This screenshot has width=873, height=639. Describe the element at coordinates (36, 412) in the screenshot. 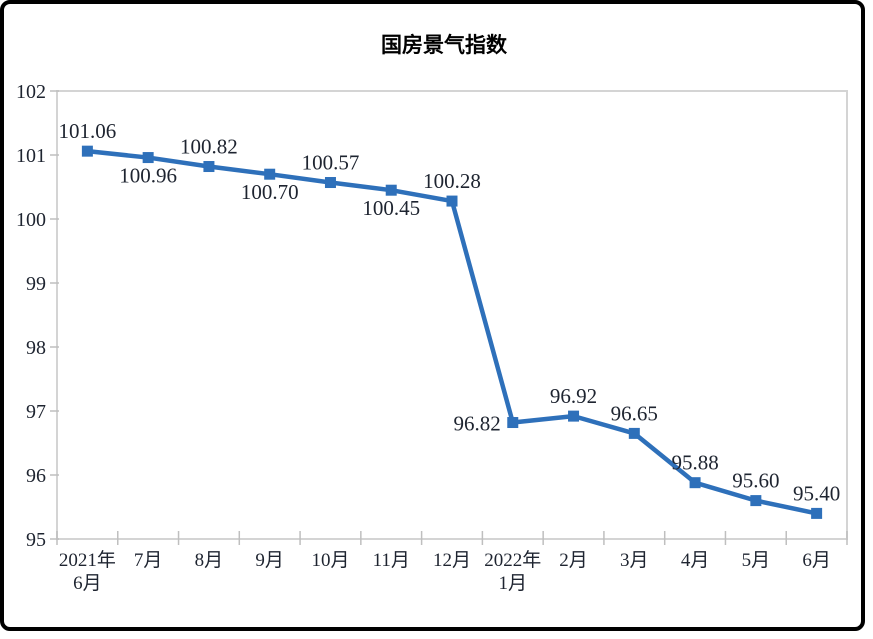

I see `y-axis-tick-label: 97` at that location.